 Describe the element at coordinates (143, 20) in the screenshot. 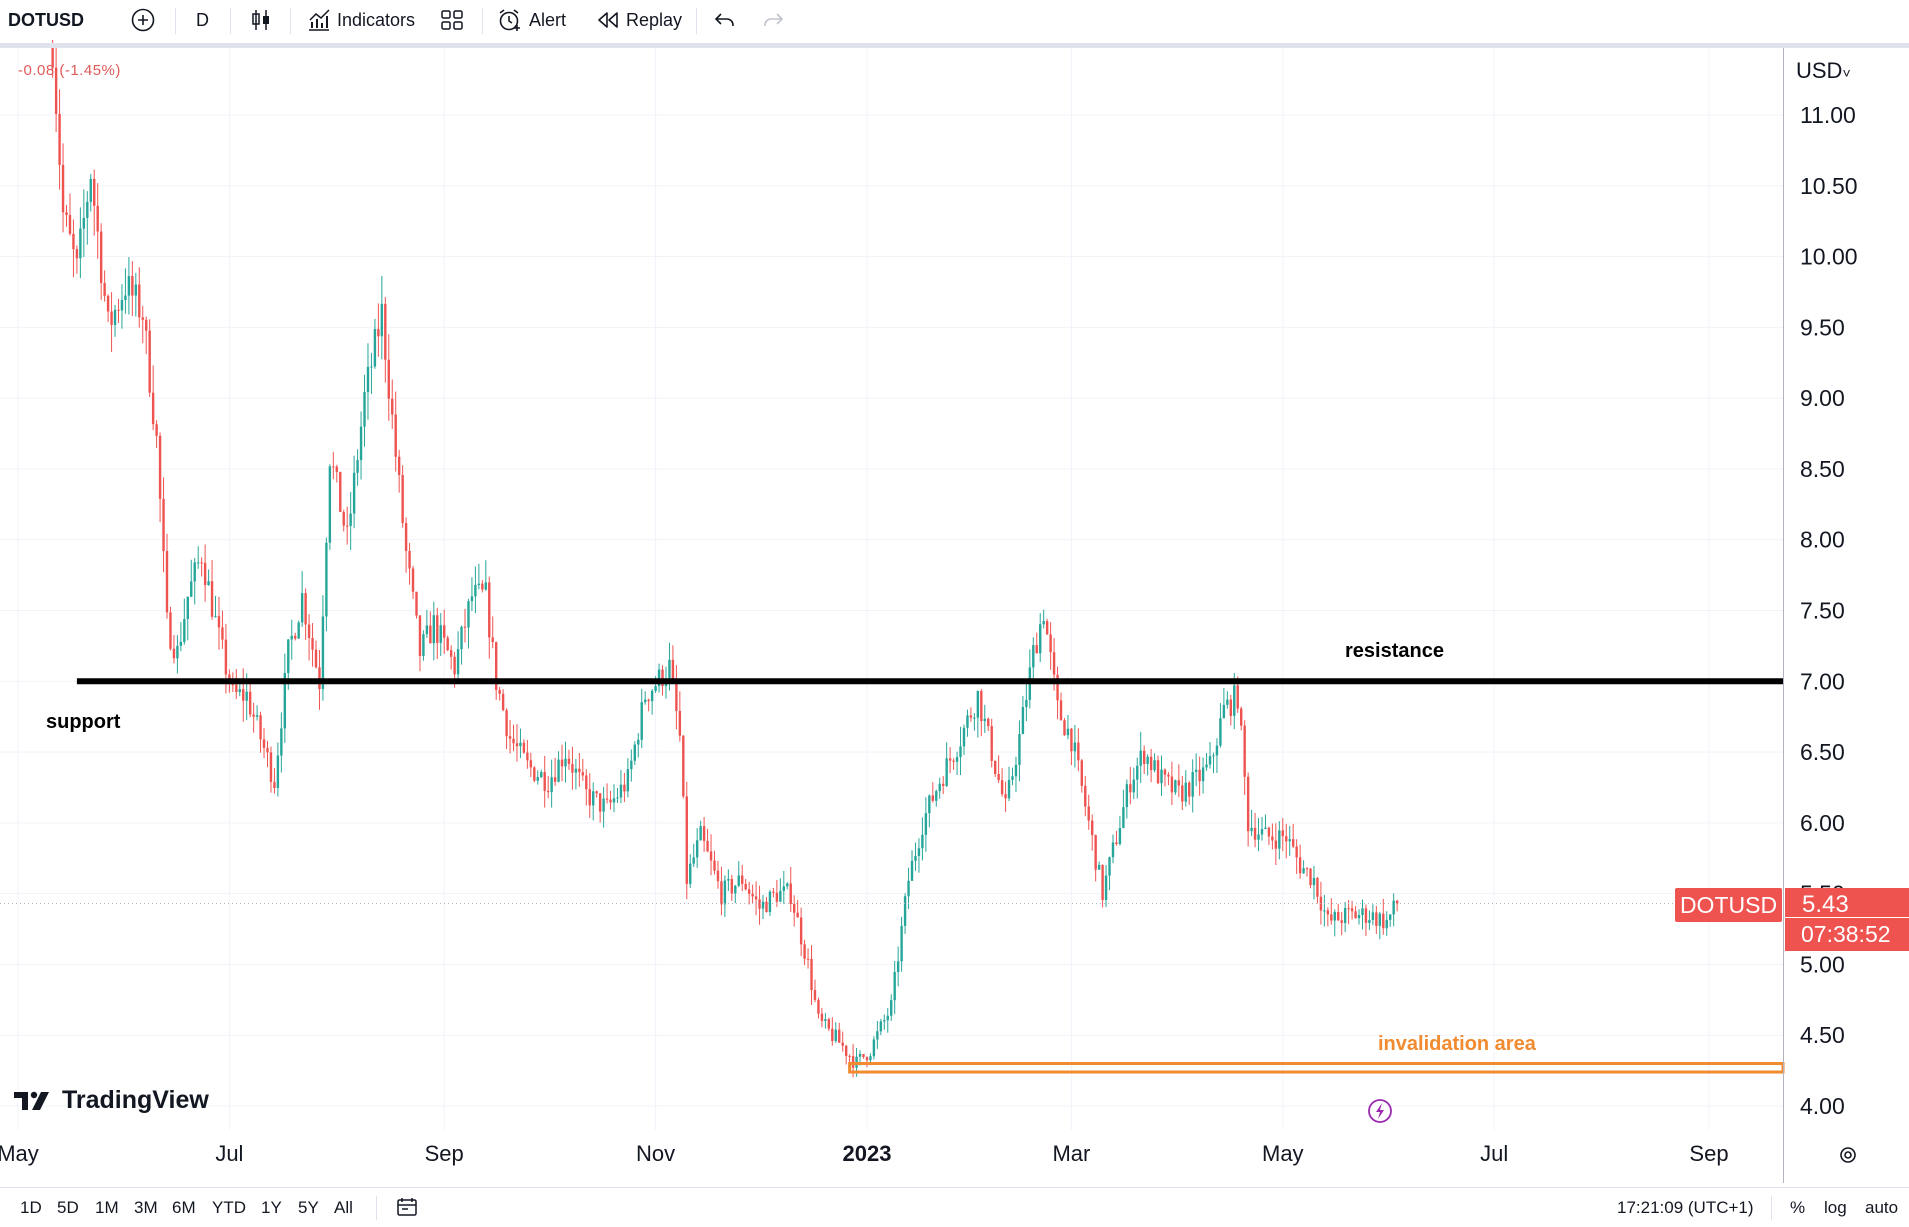

I see `compare-button` at that location.